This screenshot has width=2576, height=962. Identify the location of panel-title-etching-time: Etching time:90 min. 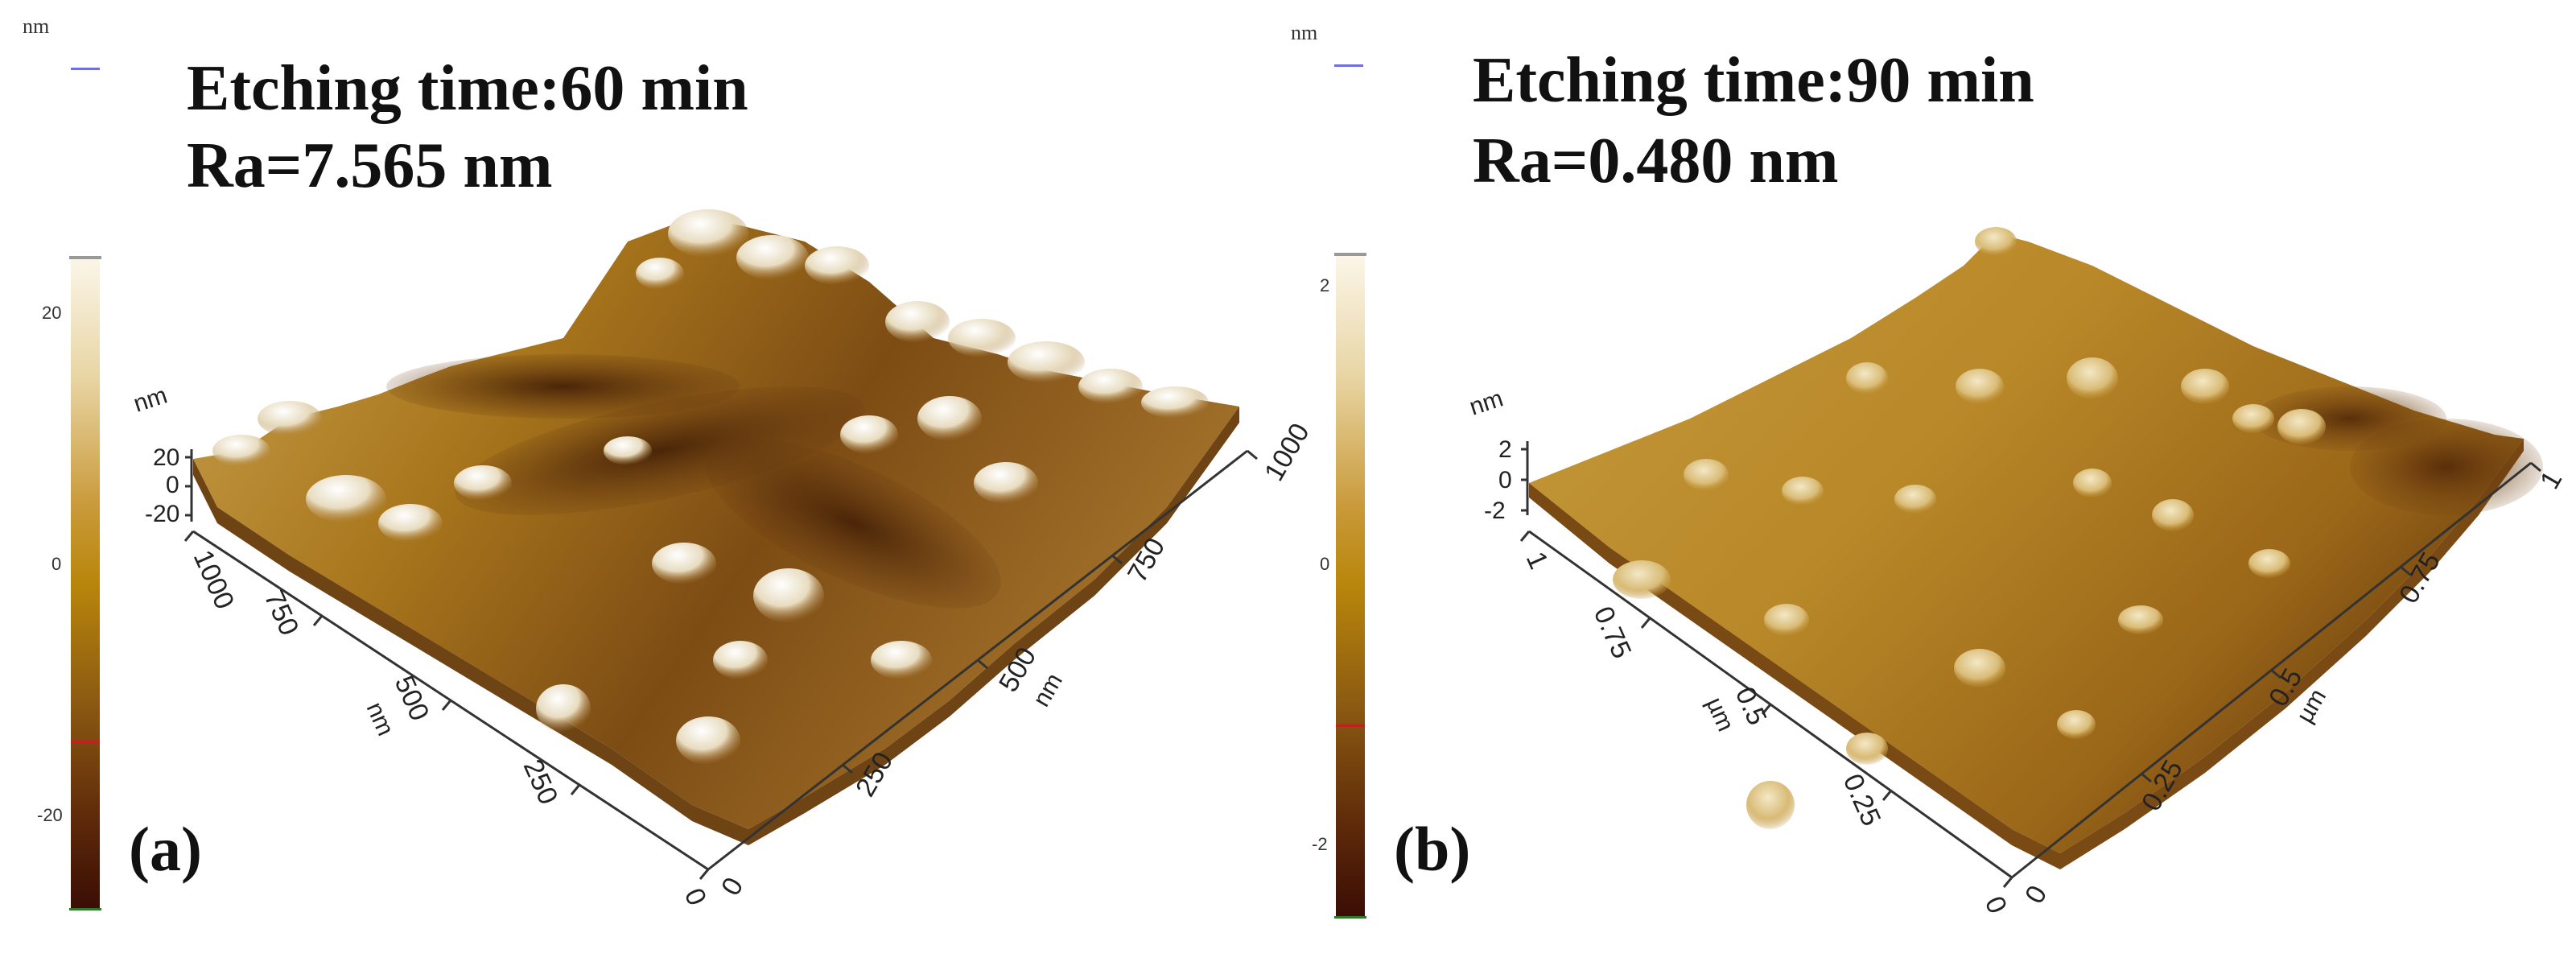
(1753, 80).